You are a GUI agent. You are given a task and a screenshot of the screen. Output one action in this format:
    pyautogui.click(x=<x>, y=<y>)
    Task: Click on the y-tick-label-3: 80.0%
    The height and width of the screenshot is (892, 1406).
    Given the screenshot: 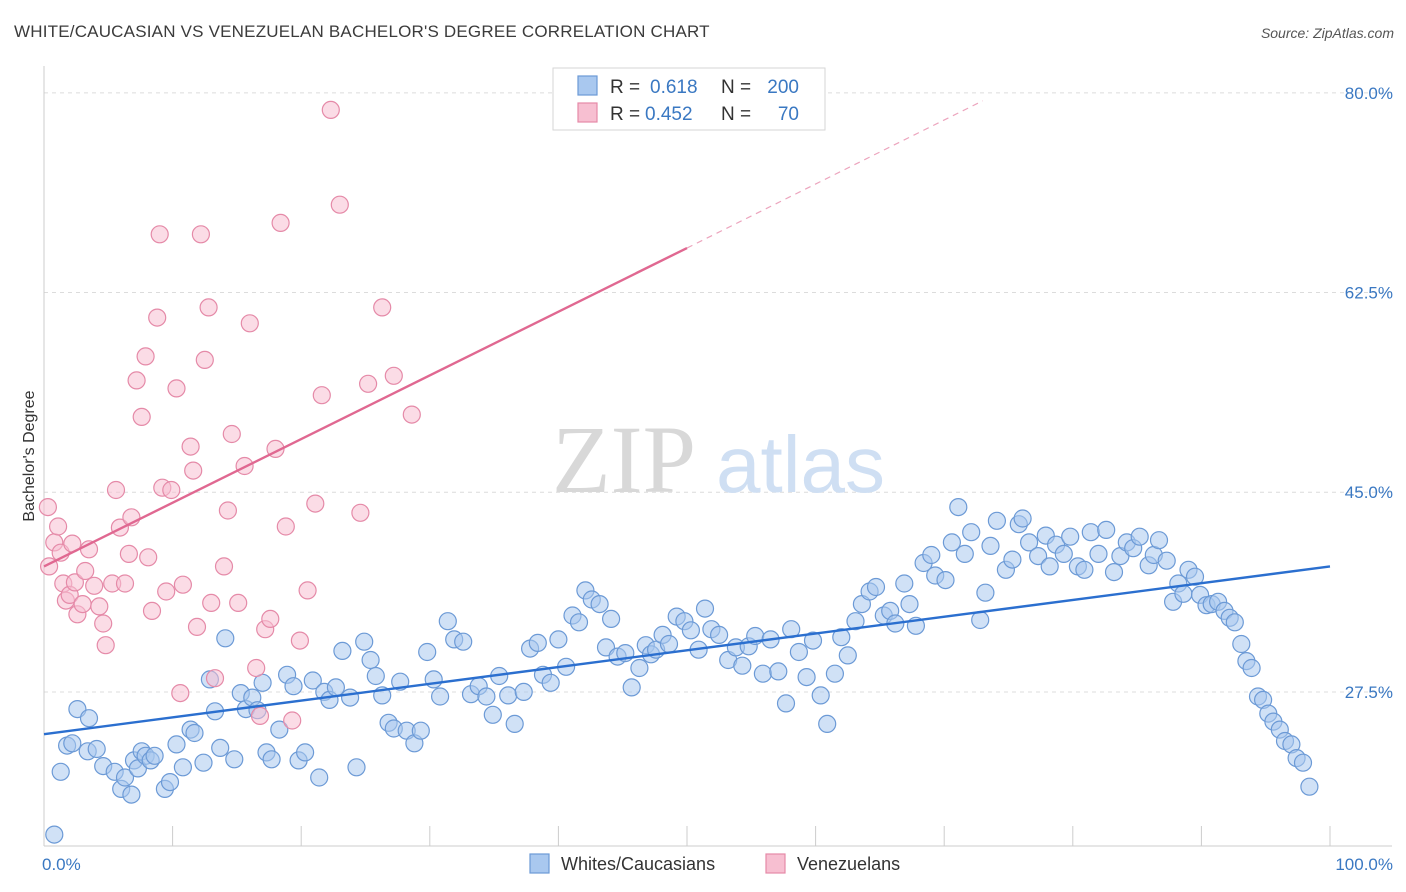 What is the action you would take?
    pyautogui.click(x=1369, y=93)
    